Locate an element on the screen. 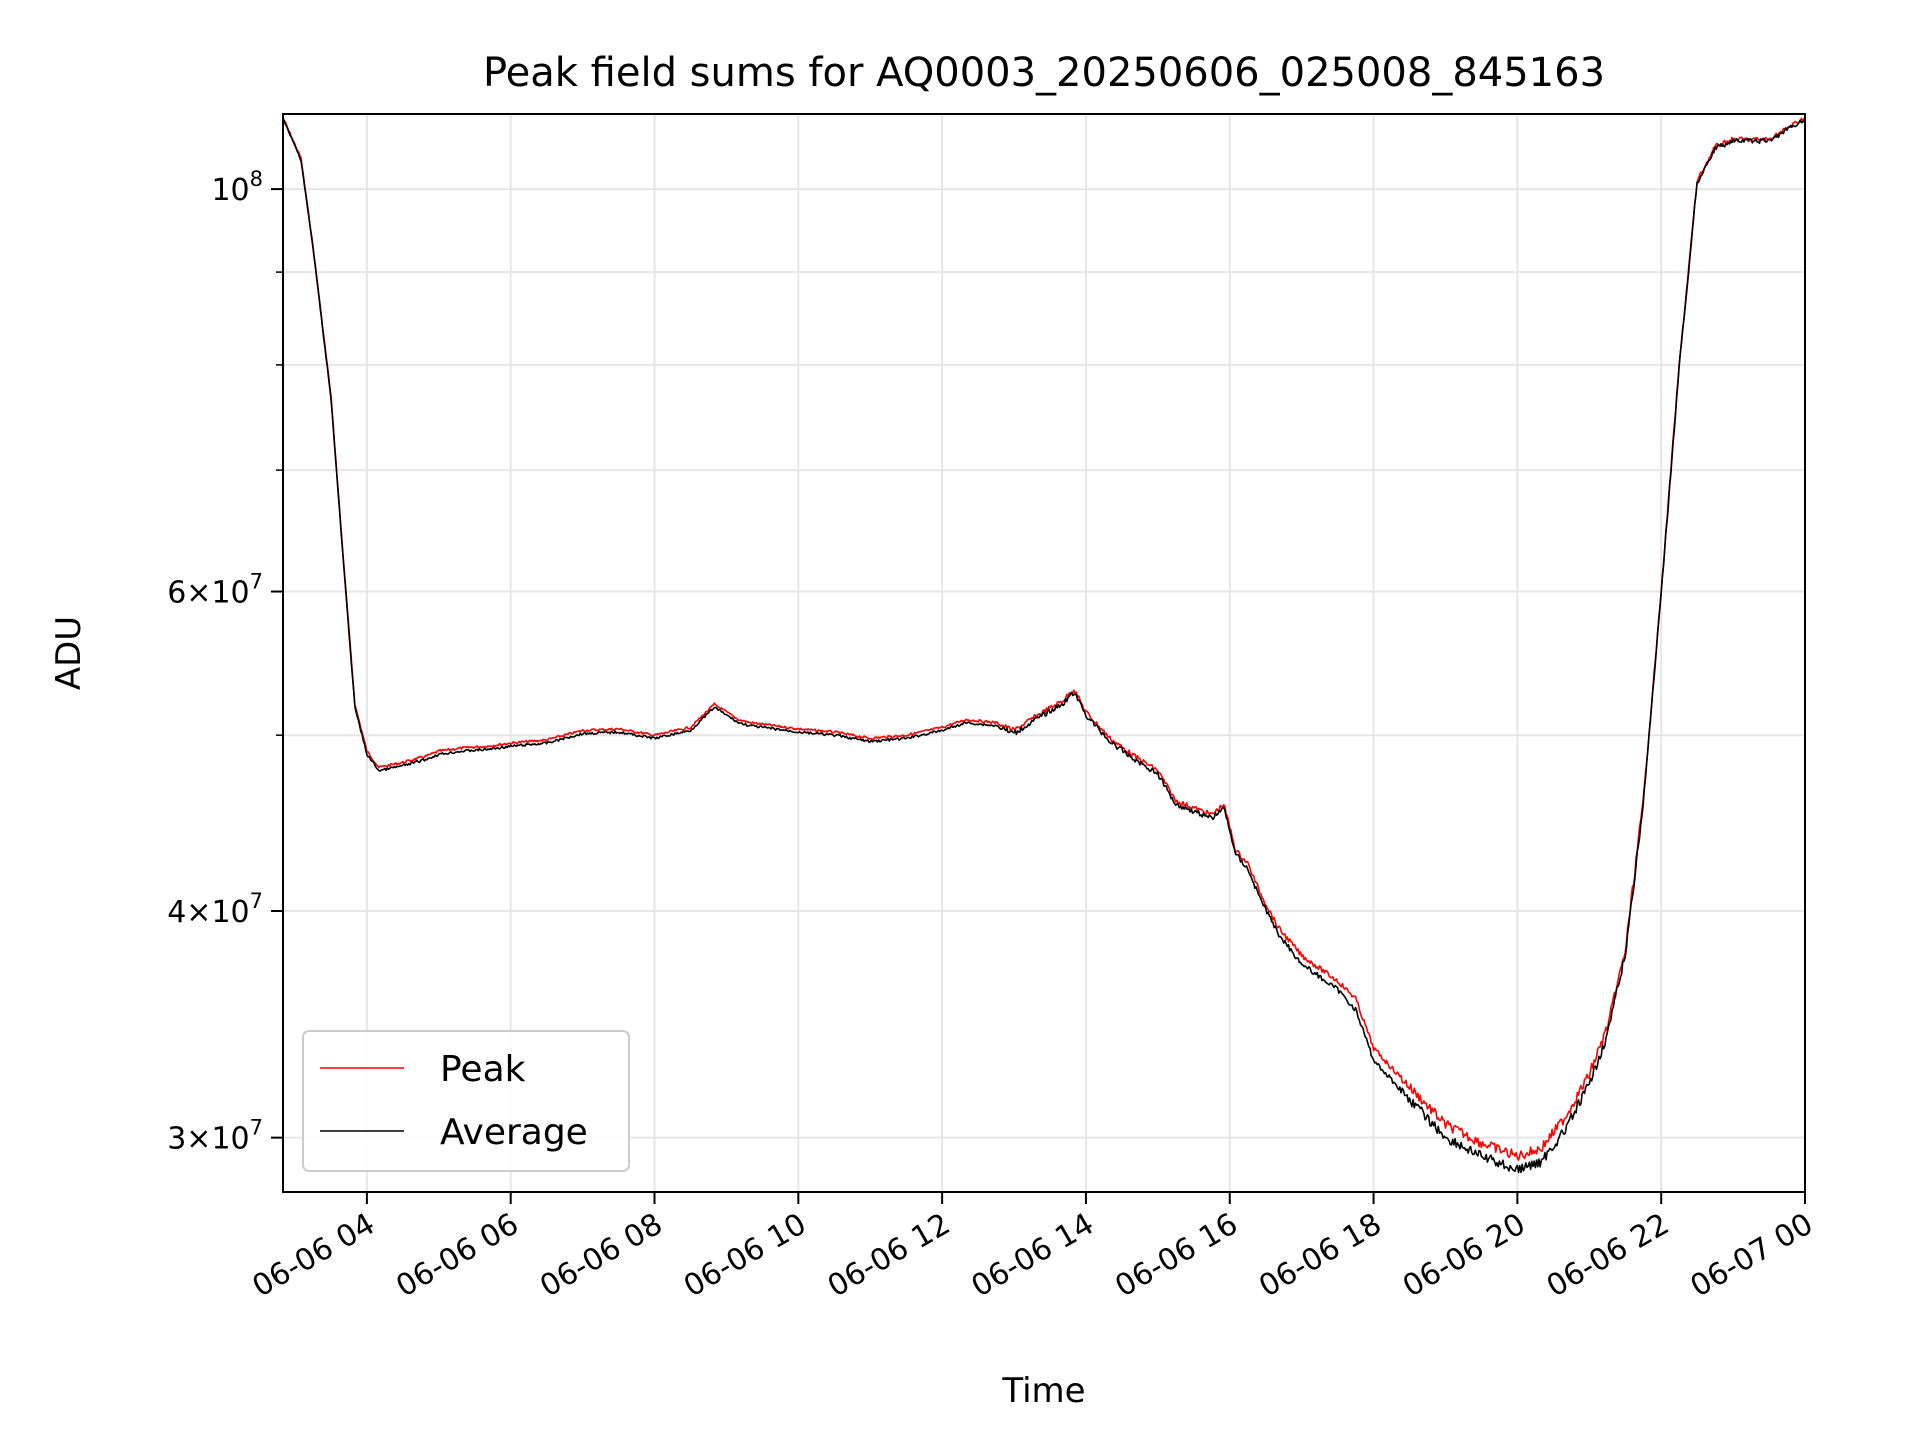  x-axis-title: Time is located at coordinates (1043, 1391).